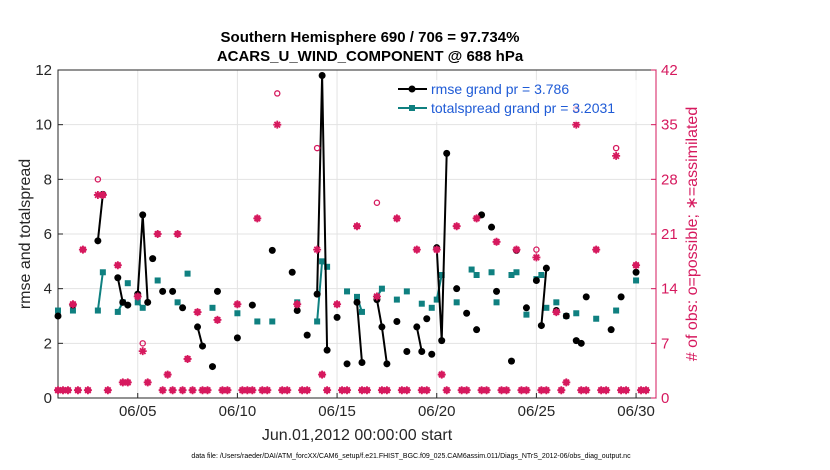  Describe the element at coordinates (25, 234) in the screenshot. I see `y-axis-label: rmse and totalspread` at that location.